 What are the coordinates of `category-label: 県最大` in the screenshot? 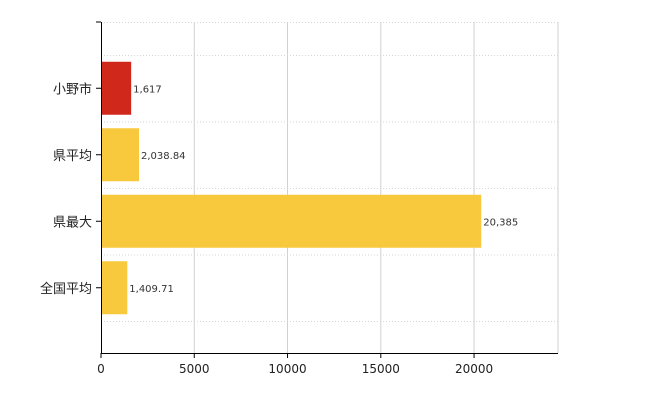 It's located at (72, 222).